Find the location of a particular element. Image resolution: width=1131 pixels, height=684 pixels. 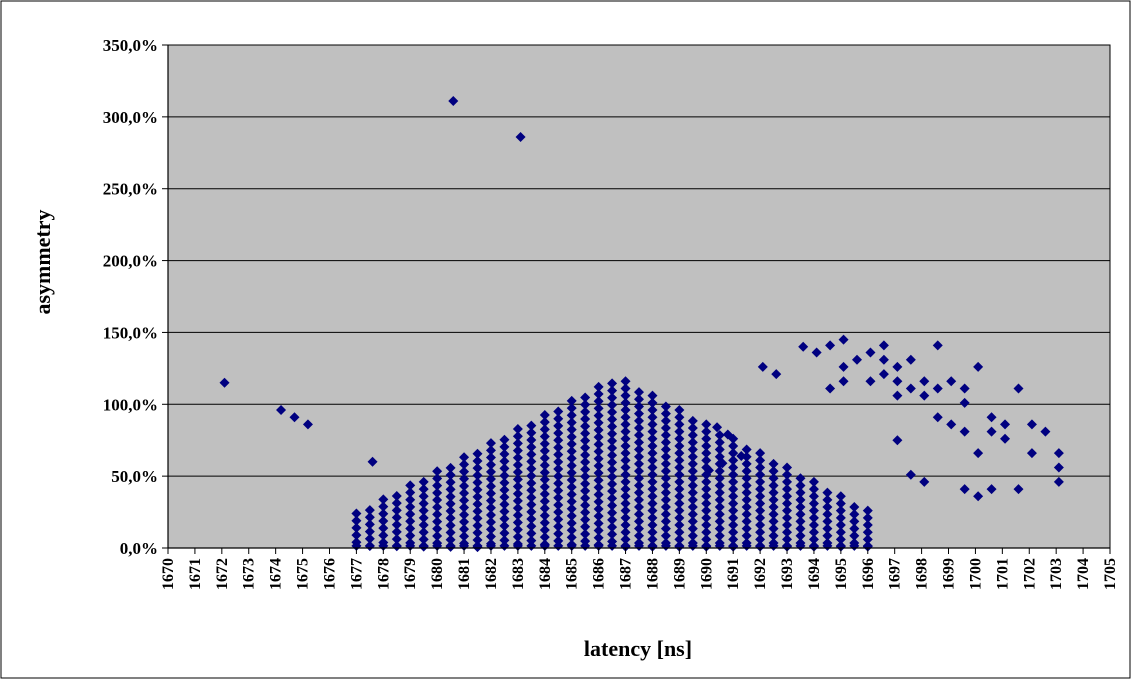

y-tick-label: 300,0% is located at coordinates (130, 117).